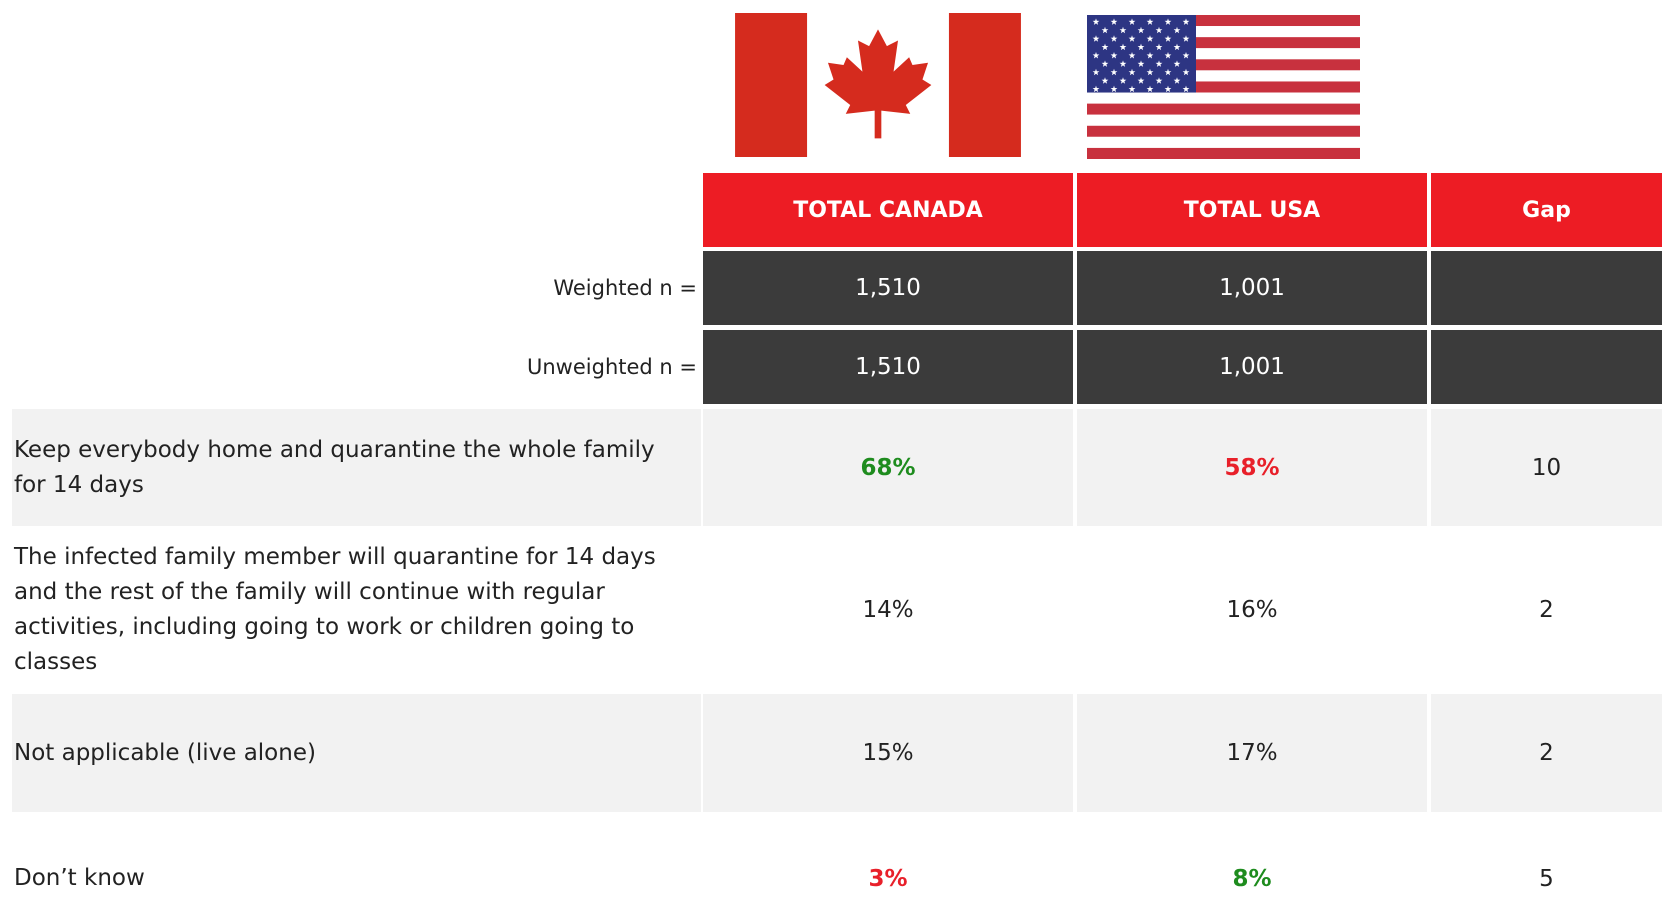  Describe the element at coordinates (888, 467) in the screenshot. I see `row-value: 68%` at that location.